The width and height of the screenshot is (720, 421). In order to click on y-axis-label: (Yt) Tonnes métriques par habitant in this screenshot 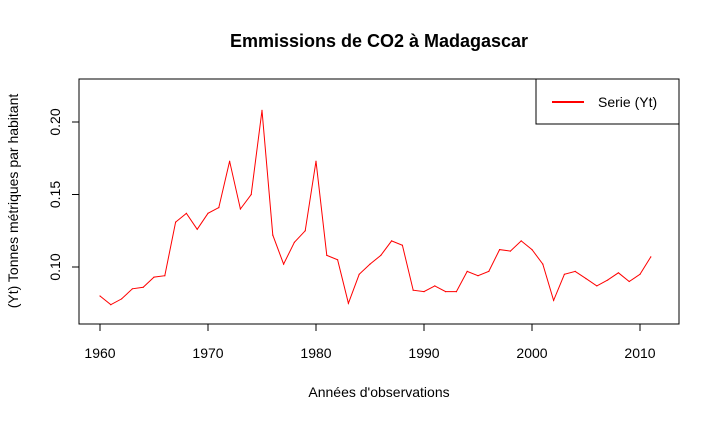, I will do `click(13, 201)`.